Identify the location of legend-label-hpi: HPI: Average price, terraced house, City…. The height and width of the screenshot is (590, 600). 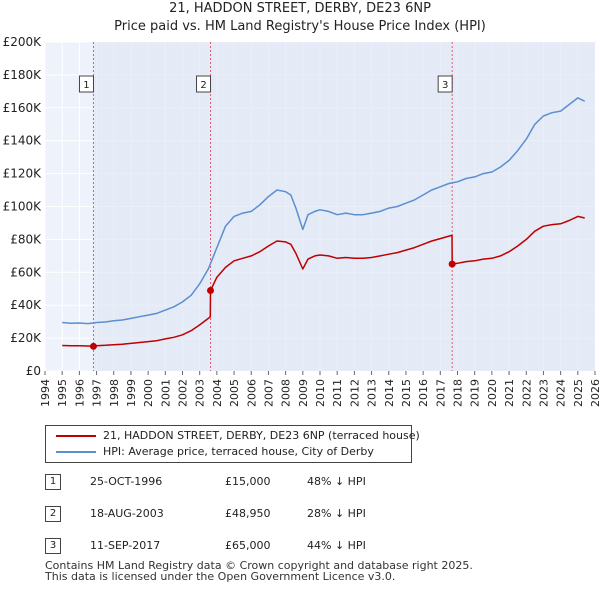
(238, 451).